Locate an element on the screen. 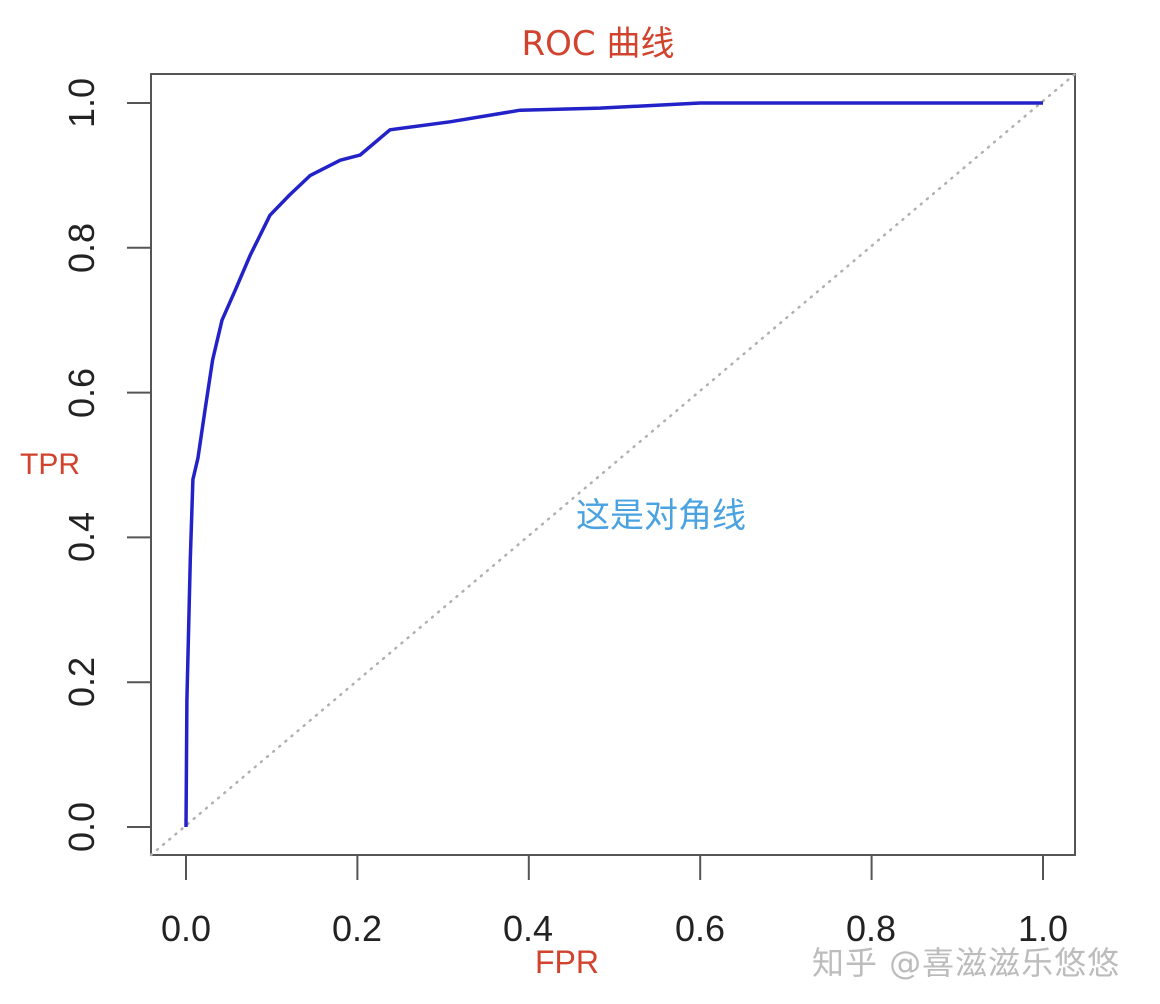 This screenshot has height=1004, width=1160. x-tick-label: 0.4 is located at coordinates (528, 928).